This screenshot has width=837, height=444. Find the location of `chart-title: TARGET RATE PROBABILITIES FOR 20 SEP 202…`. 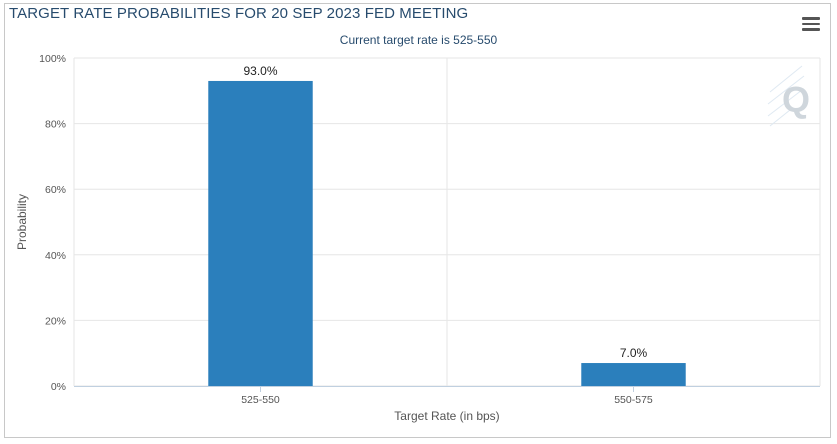

chart-title: TARGET RATE PROBABILITIES FOR 20 SEP 202… is located at coordinates (239, 13).